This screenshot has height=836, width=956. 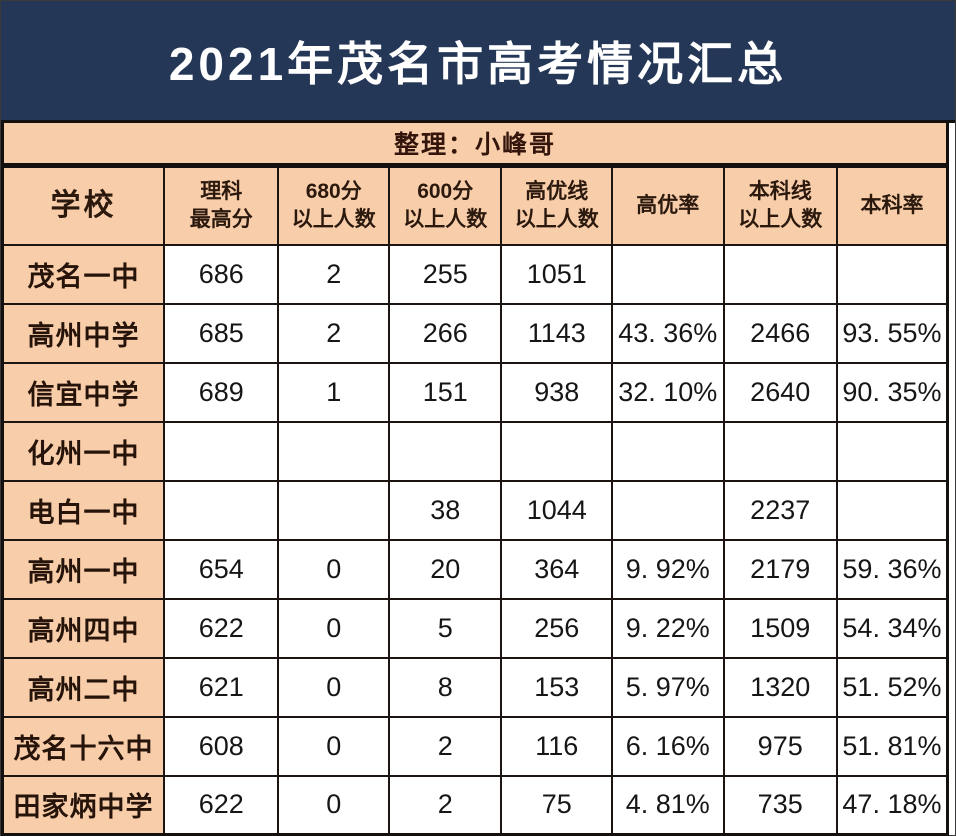 What do you see at coordinates (892, 746) in the screenshot?
I see `data-cell: 51. 81%` at bounding box center [892, 746].